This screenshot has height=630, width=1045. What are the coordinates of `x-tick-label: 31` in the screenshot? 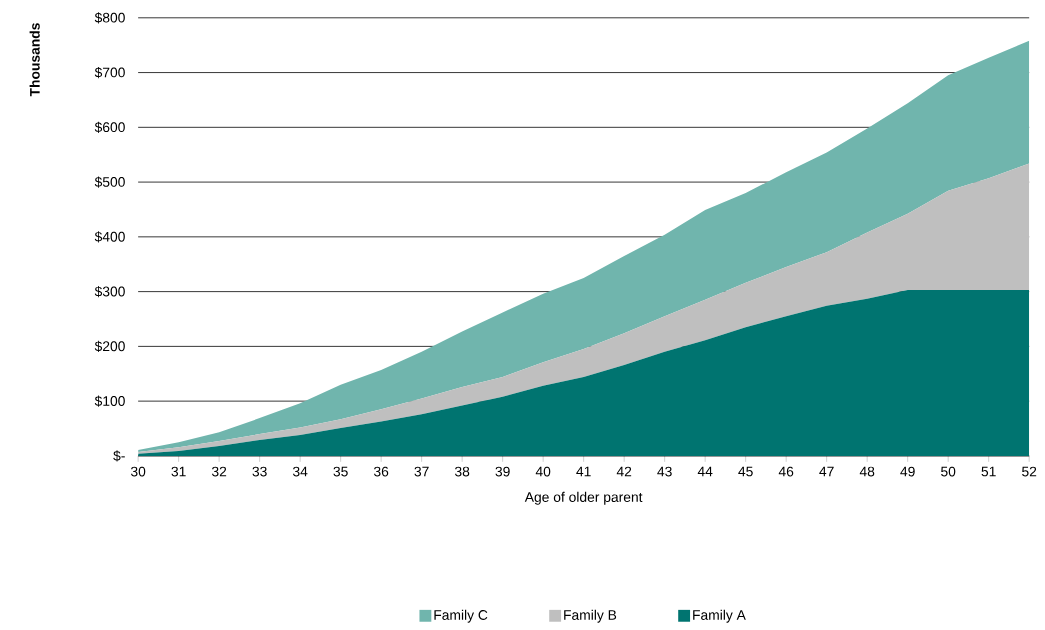 It's located at (178, 471).